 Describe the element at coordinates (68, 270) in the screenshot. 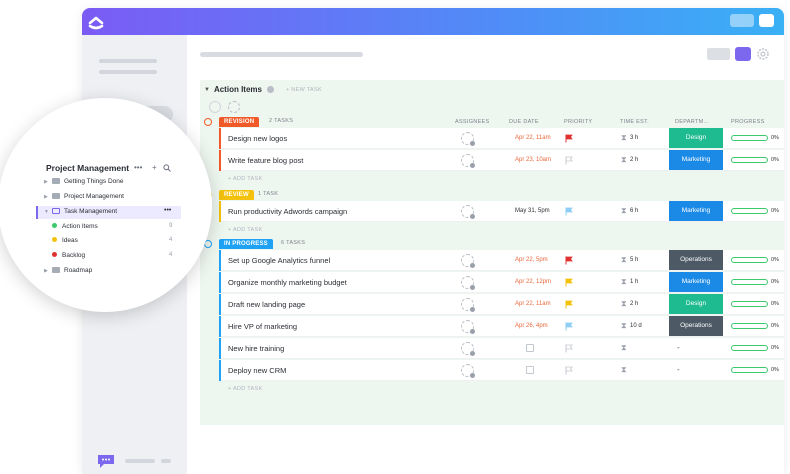

I see `tree-item: ▶ Roadmap` at that location.